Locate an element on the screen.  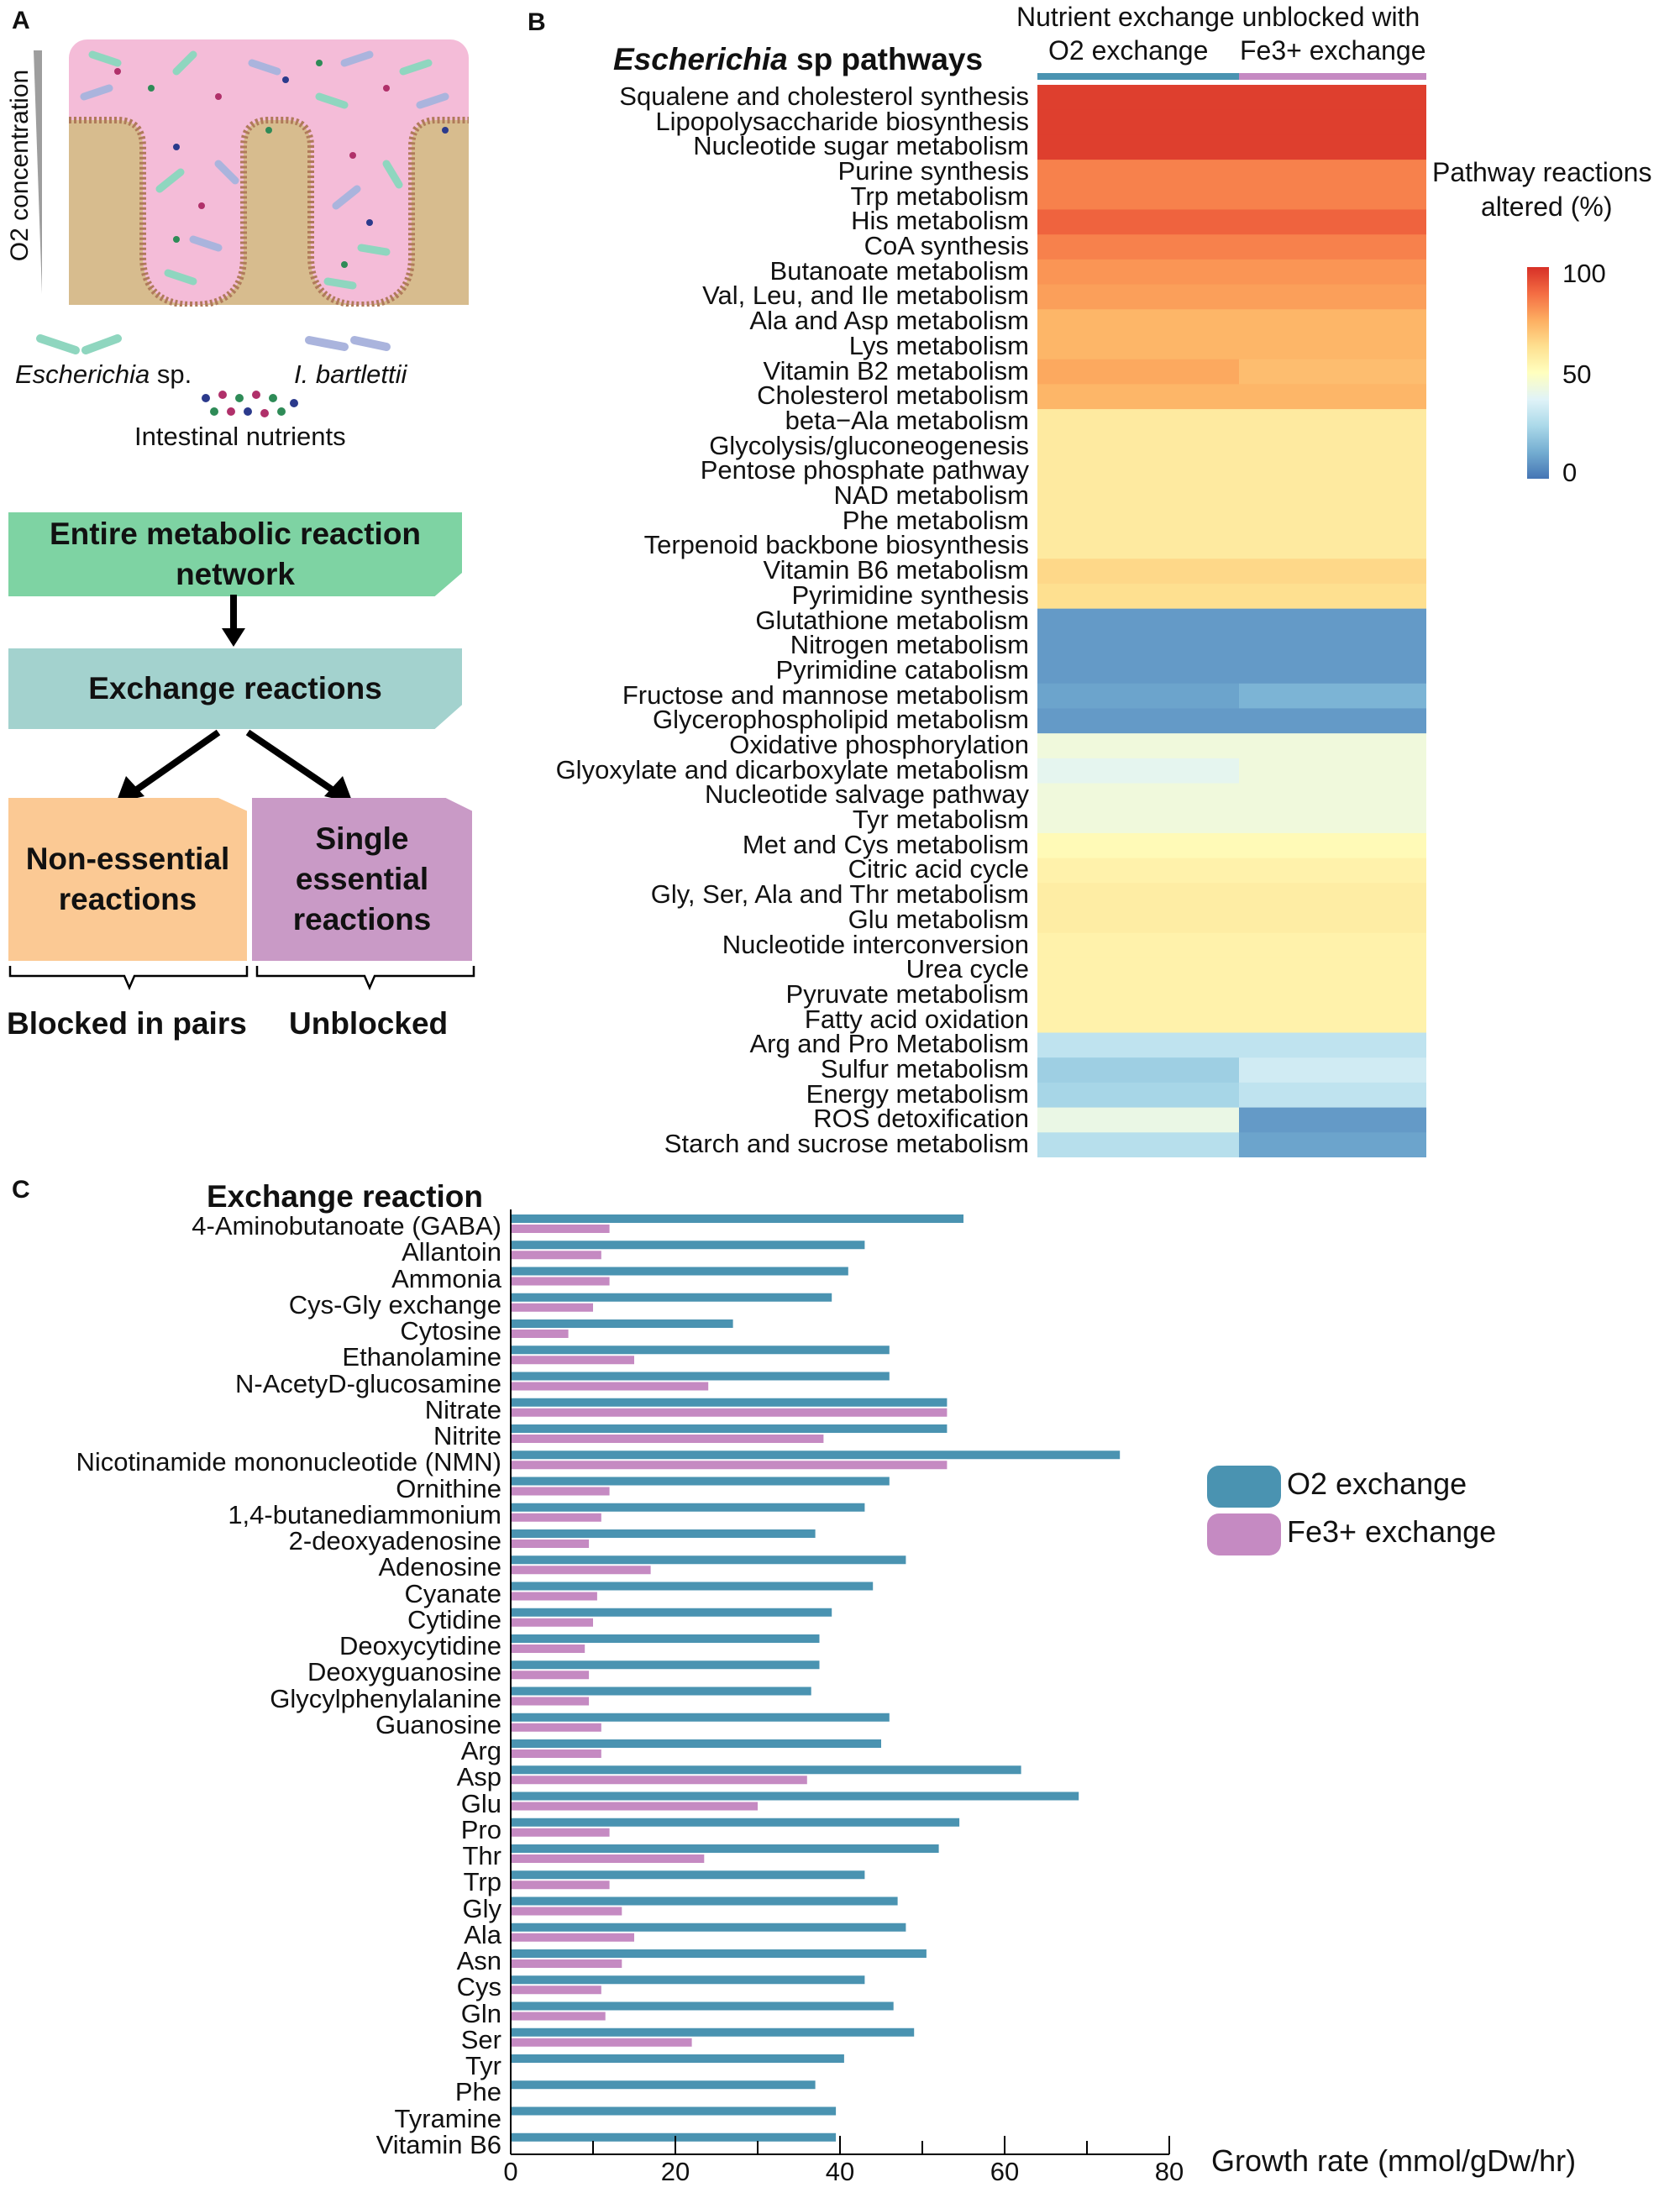
bar-category-label: Cyanate is located at coordinates (452, 1593).